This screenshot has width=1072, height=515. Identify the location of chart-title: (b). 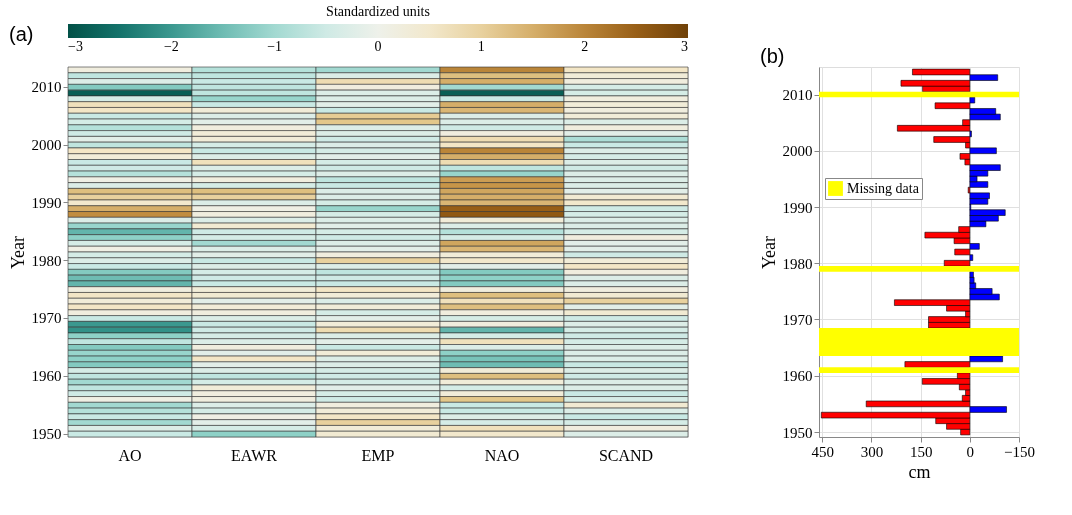
(772, 56).